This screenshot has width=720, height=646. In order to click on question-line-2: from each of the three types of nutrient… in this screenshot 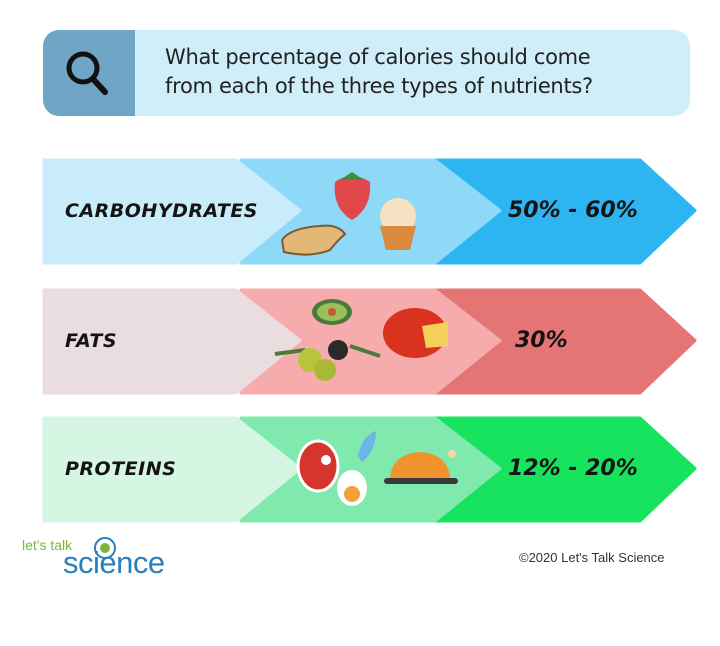, I will do `click(379, 86)`.